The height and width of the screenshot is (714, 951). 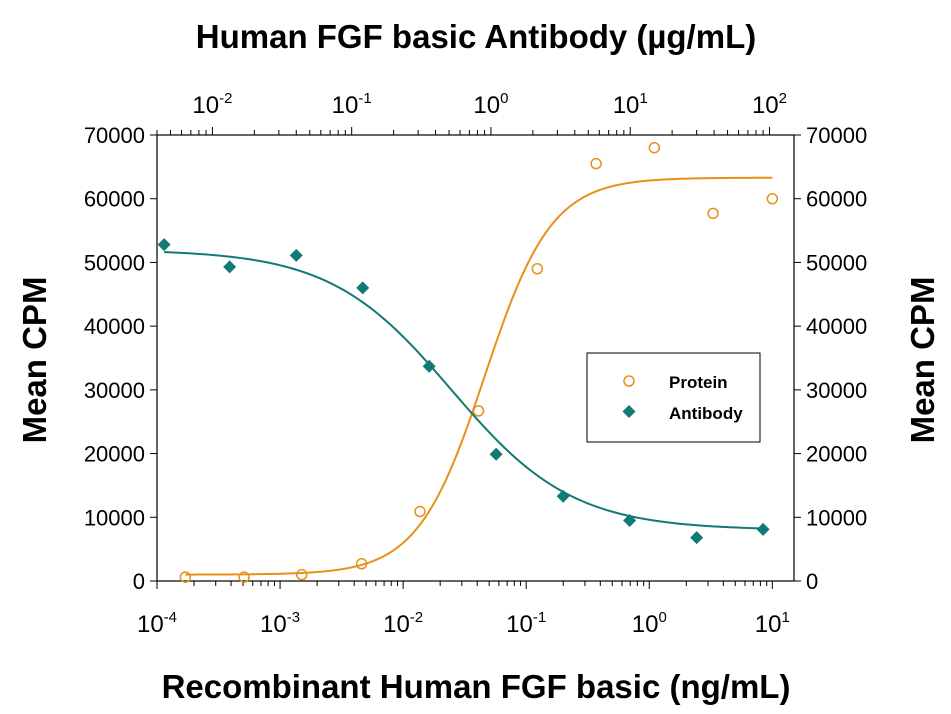 I want to click on x-axis-label: Recombinant Human FGF basic (ng/mL), so click(x=476, y=686).